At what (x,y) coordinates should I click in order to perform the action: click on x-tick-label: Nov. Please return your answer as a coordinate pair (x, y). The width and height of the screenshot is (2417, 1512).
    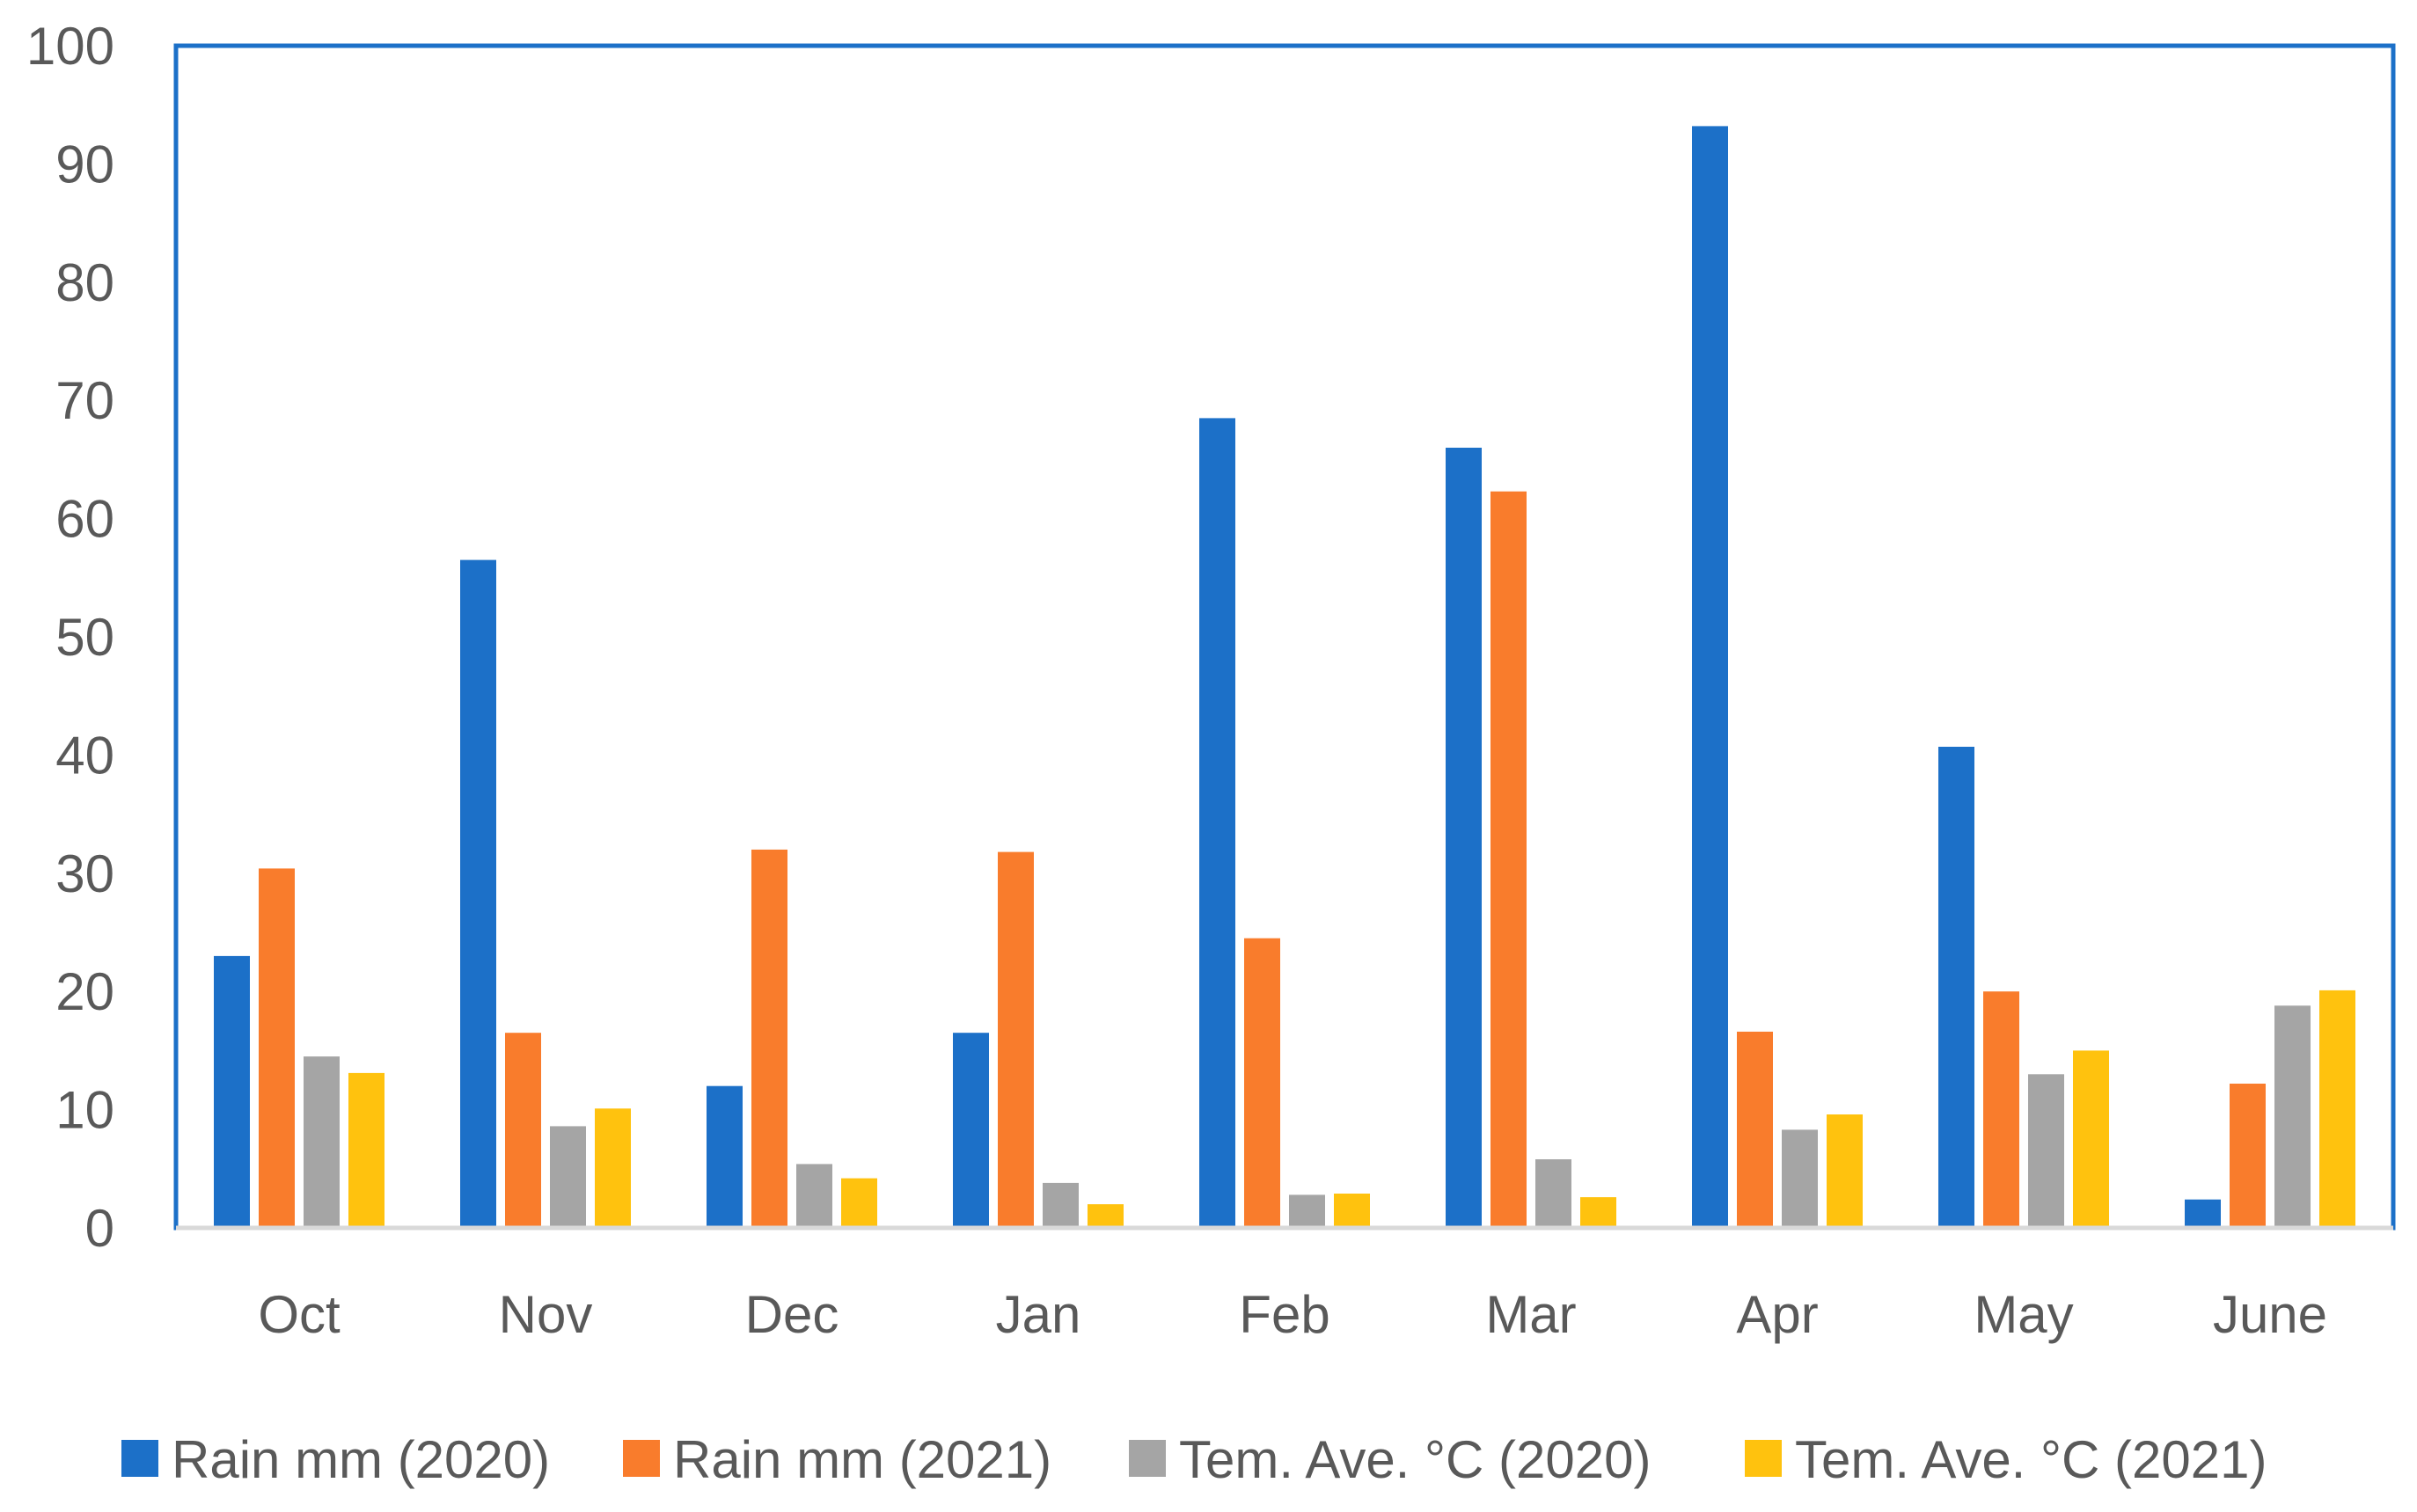
    Looking at the image, I should click on (546, 1314).